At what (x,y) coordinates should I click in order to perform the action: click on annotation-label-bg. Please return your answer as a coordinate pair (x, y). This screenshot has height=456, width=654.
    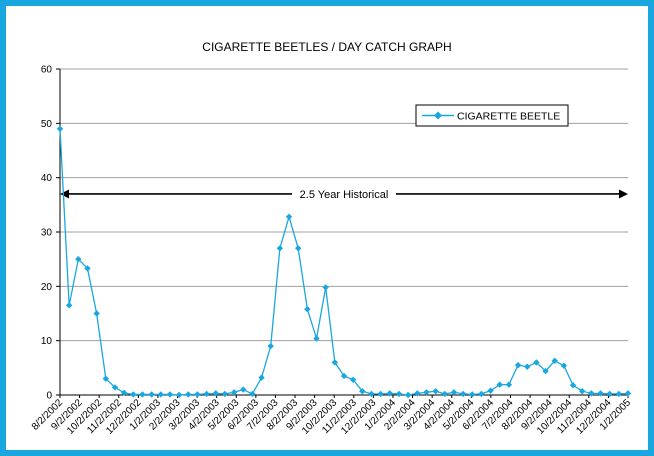
    Looking at the image, I should click on (344, 193).